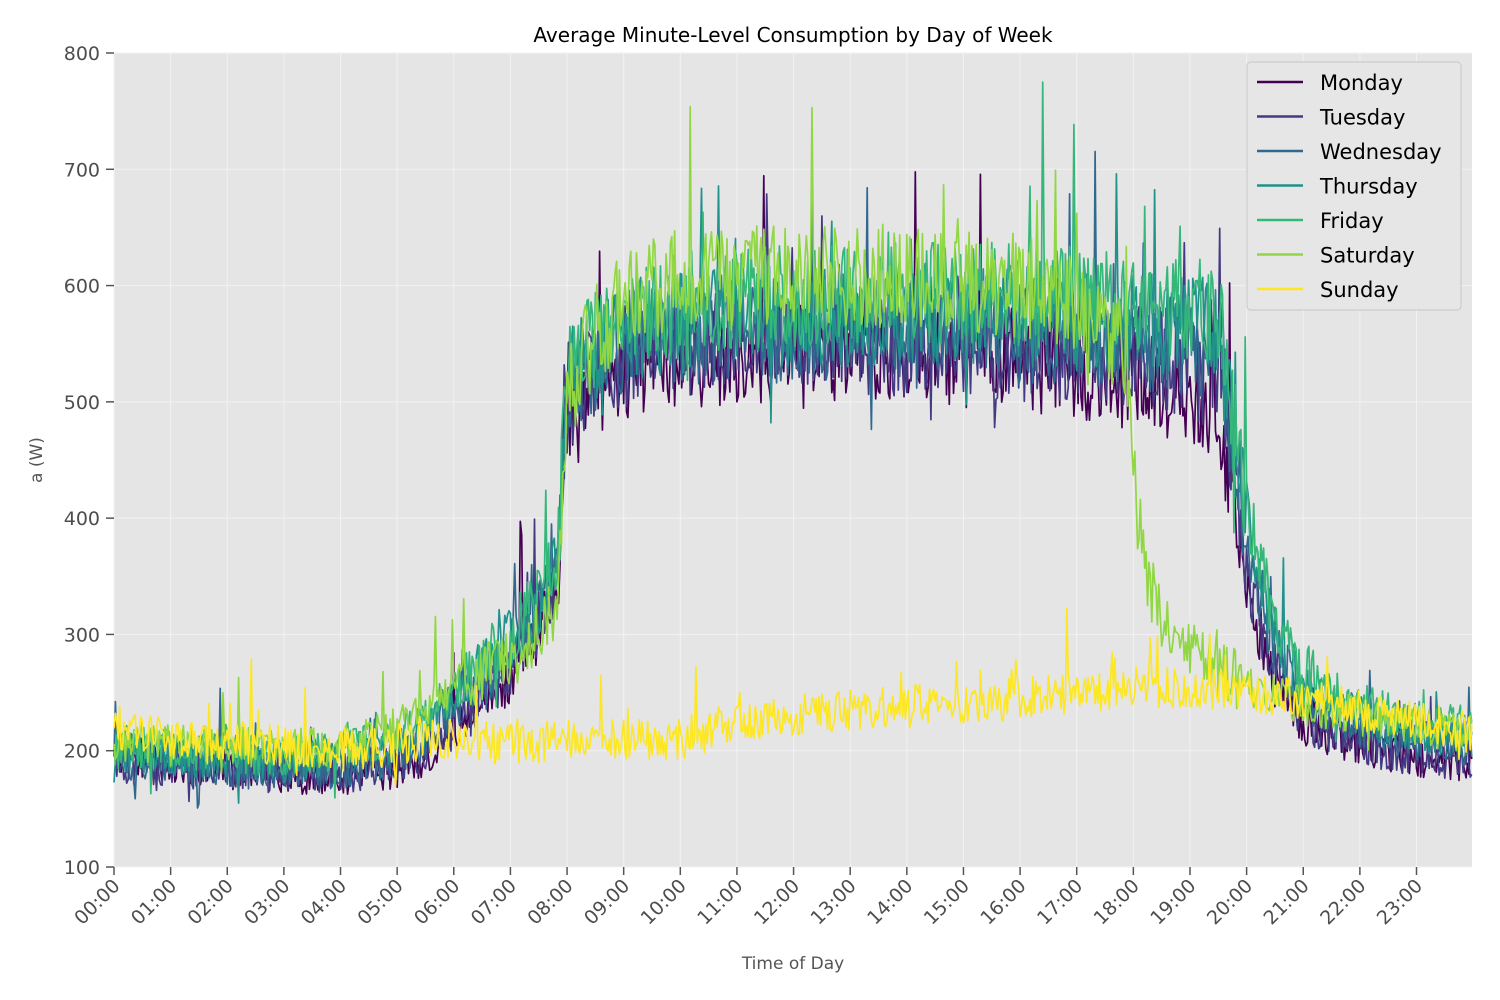 This screenshot has height=1000, width=1500. What do you see at coordinates (82, 170) in the screenshot?
I see `y-tick-label: 700` at bounding box center [82, 170].